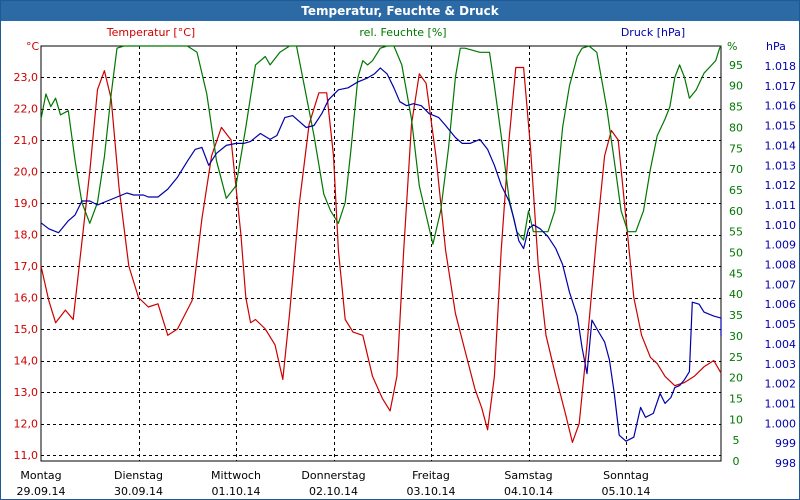 Image resolution: width=800 pixels, height=500 pixels. Describe the element at coordinates (781, 423) in the screenshot. I see `pressure-tick-label: 1.000` at that location.